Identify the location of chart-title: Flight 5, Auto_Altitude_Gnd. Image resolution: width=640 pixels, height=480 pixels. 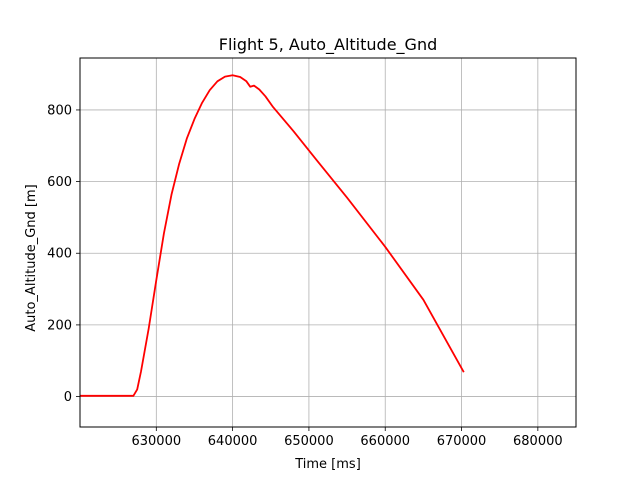
(328, 45).